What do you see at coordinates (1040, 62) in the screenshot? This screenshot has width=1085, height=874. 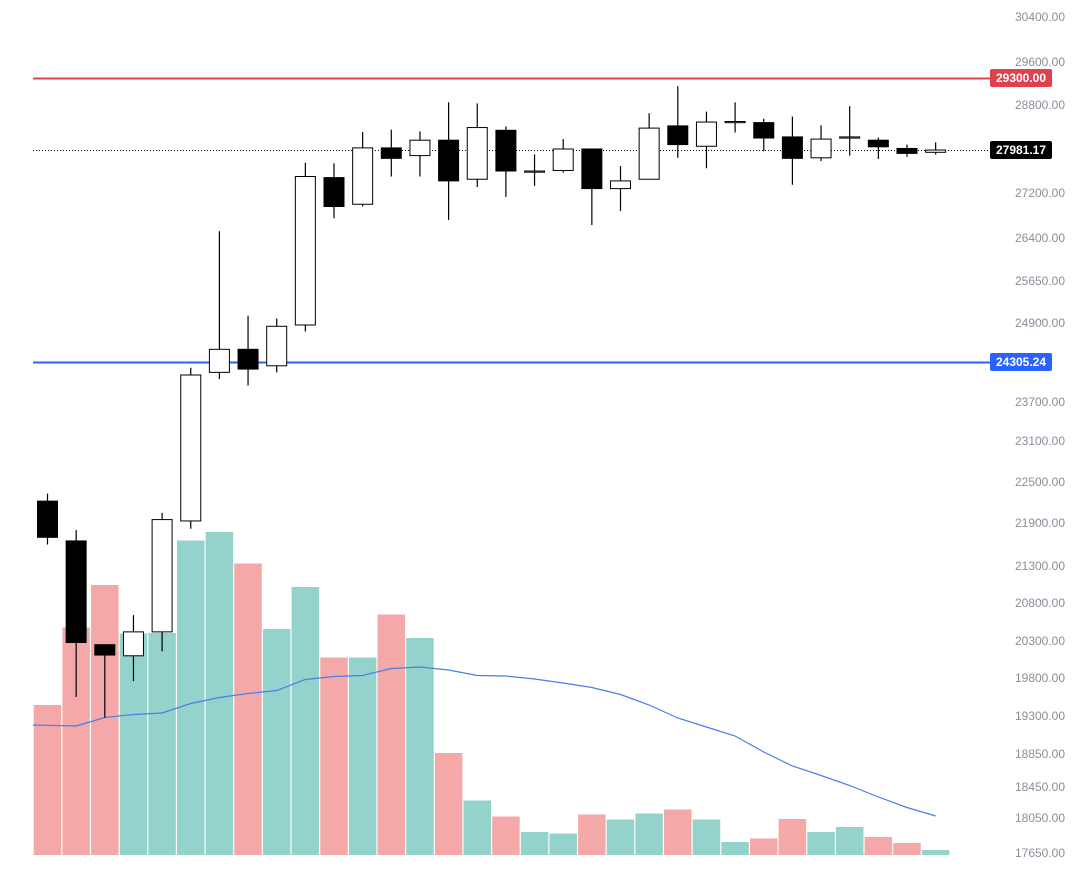 I see `y-tick-label: 29600.00` at bounding box center [1040, 62].